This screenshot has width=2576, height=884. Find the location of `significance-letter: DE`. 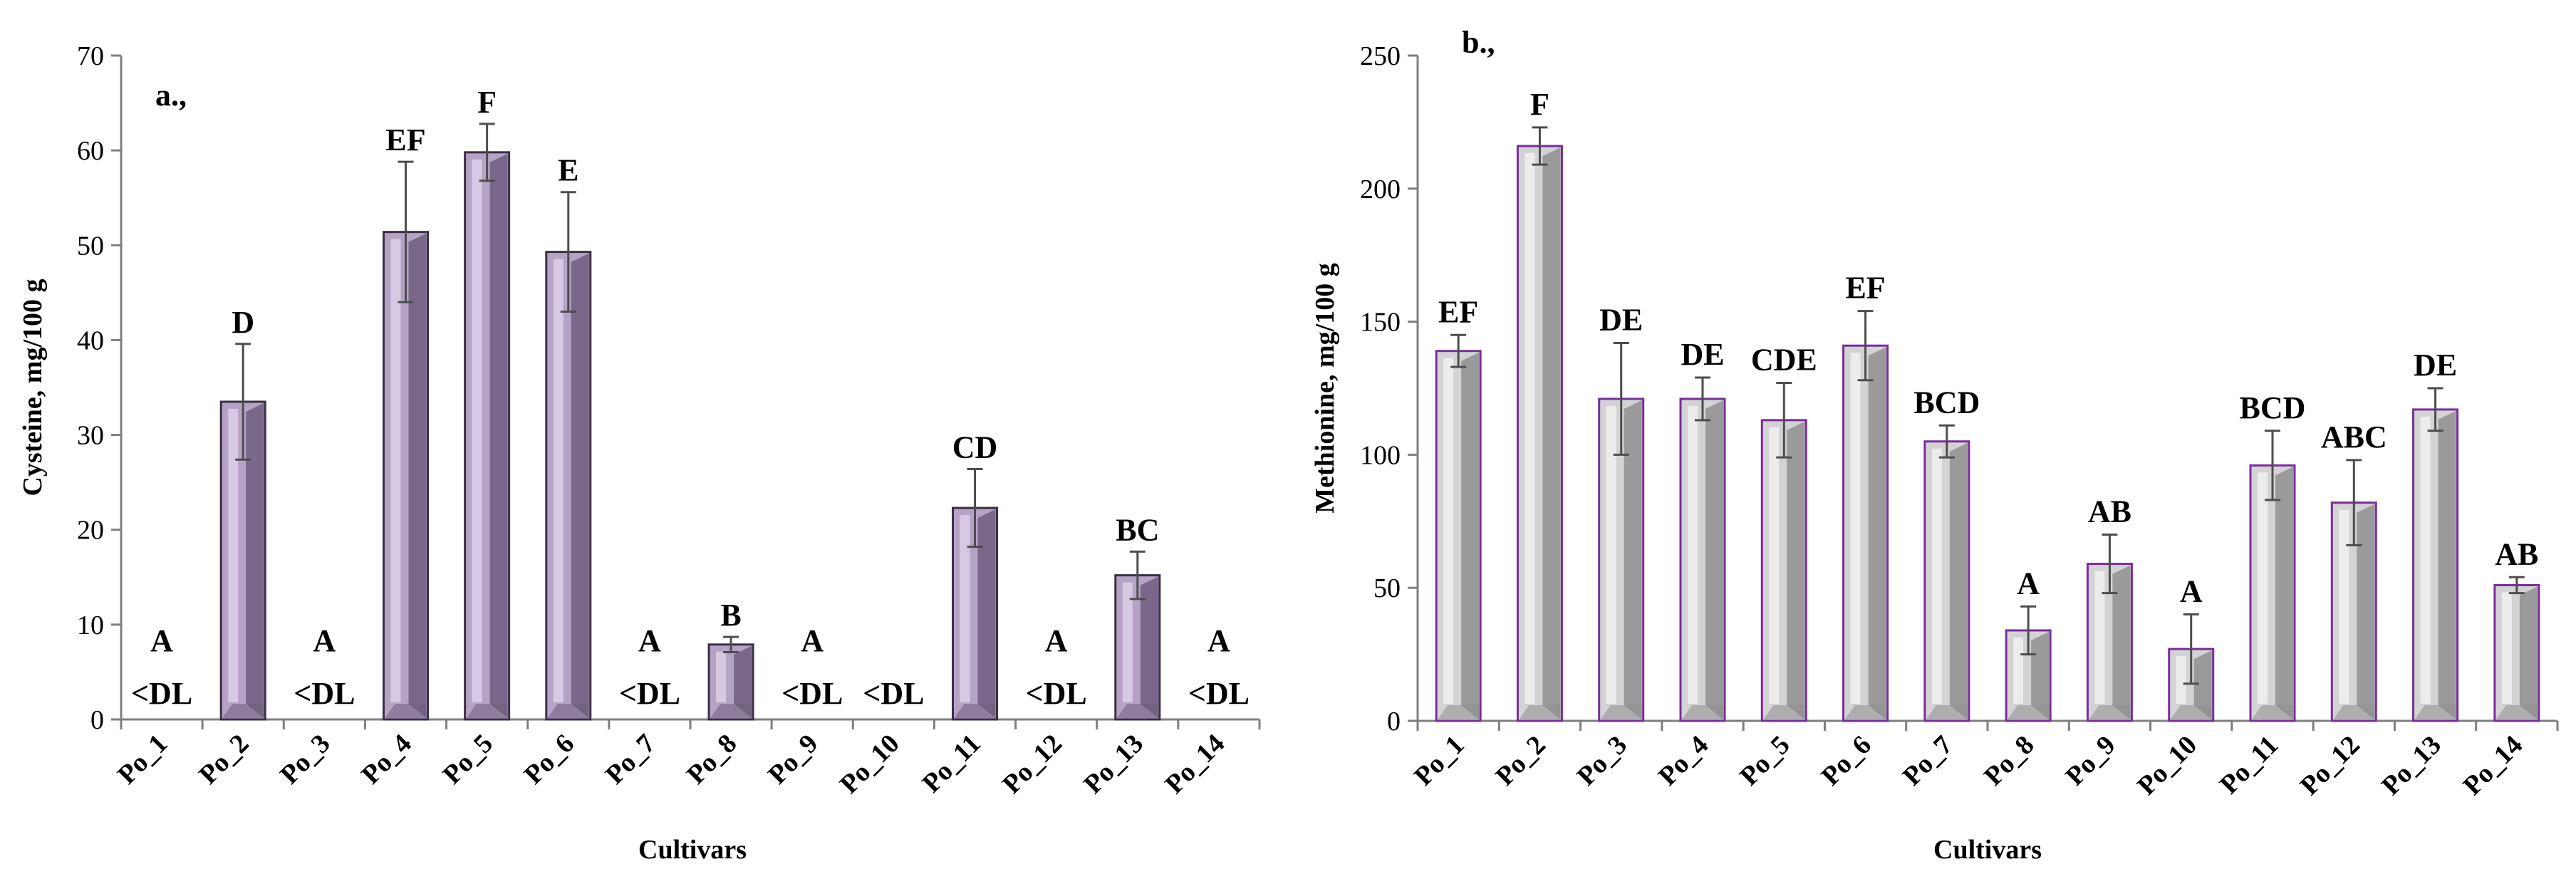

significance-letter: DE is located at coordinates (1621, 319).